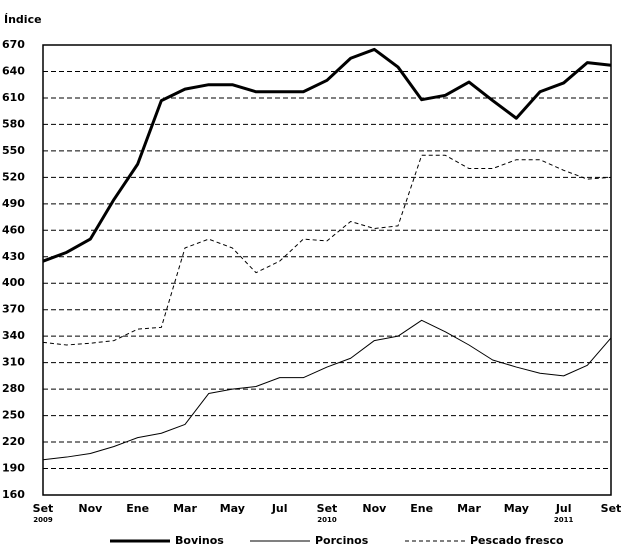 This screenshot has height=549, width=623. What do you see at coordinates (13, 123) in the screenshot?
I see `y-tick-label: 580` at bounding box center [13, 123].